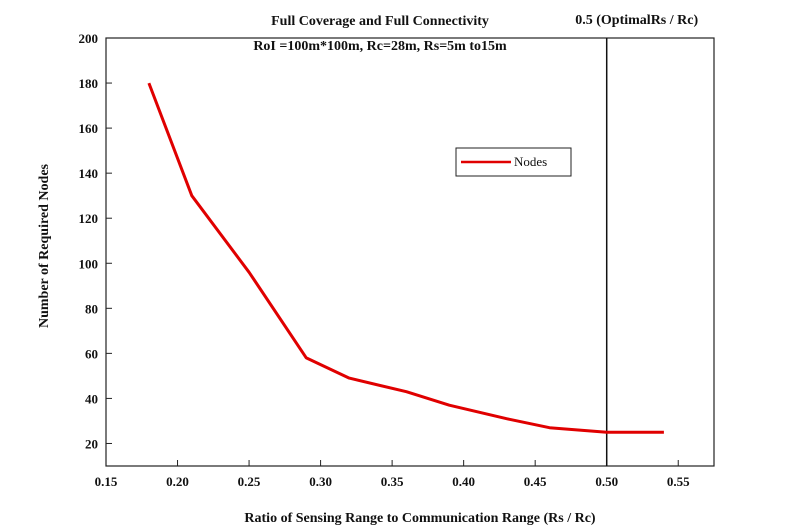 Image resolution: width=786 pixels, height=531 pixels. I want to click on chart-title: Full Coverage and Full Connectivity, so click(380, 21).